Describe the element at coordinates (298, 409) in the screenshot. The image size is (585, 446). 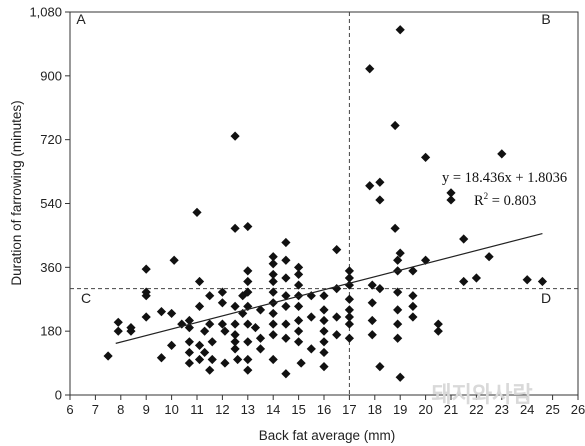
I see `x-tick-label: 15` at that location.